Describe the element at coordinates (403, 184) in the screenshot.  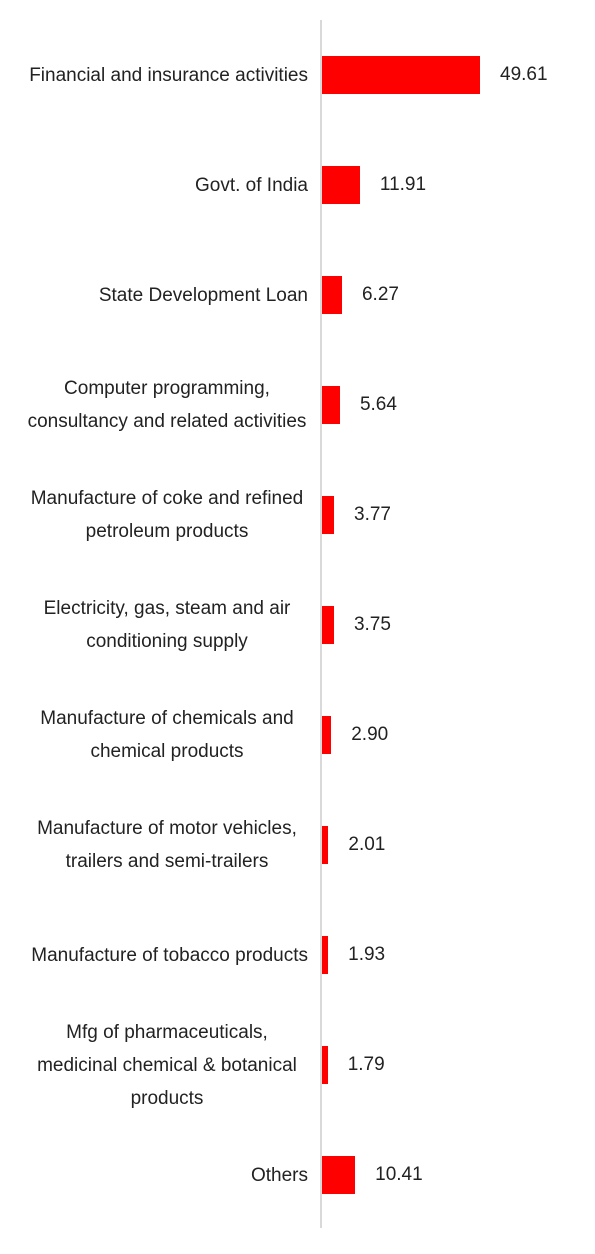
I see `value-label: 11.91` at that location.